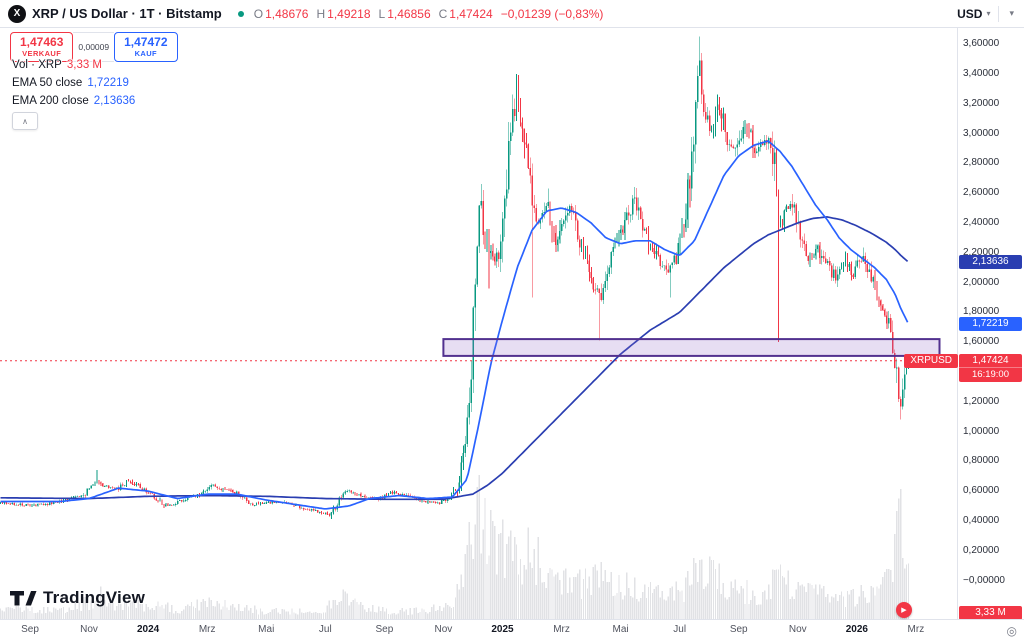 The image size is (1024, 641). I want to click on price-tick: 2,60000, so click(981, 193).